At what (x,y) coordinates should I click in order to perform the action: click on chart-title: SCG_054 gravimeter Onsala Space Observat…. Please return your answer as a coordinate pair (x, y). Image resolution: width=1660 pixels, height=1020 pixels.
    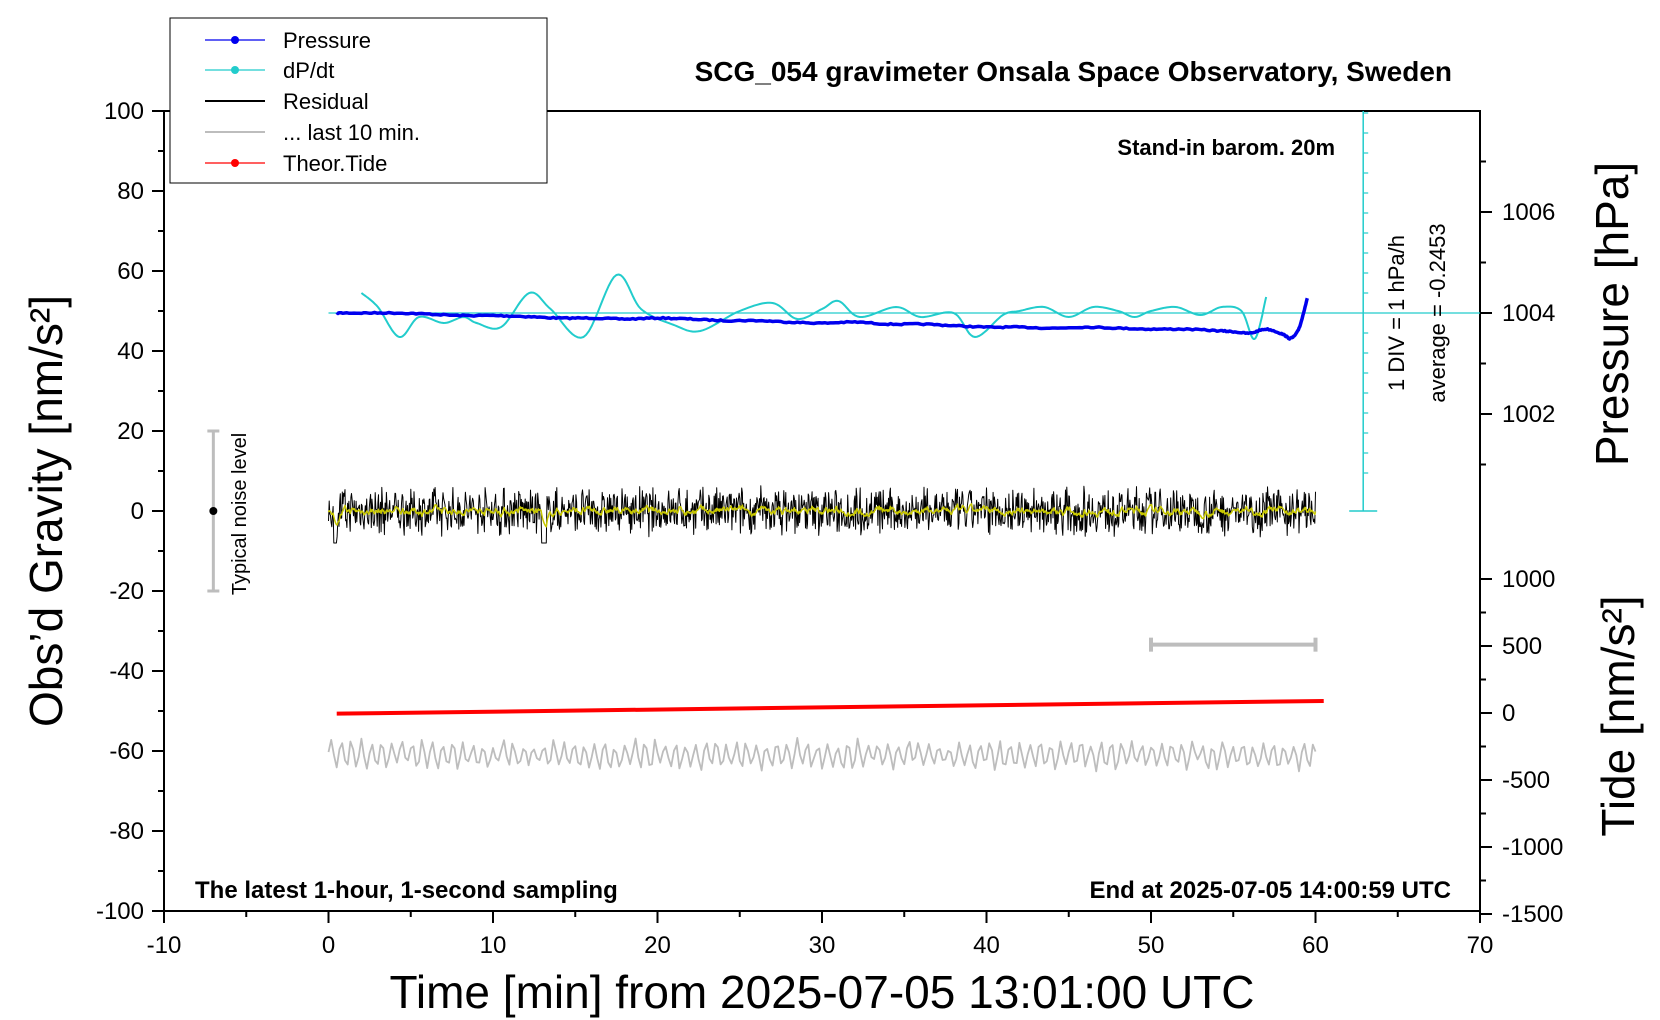
    Looking at the image, I should click on (1073, 71).